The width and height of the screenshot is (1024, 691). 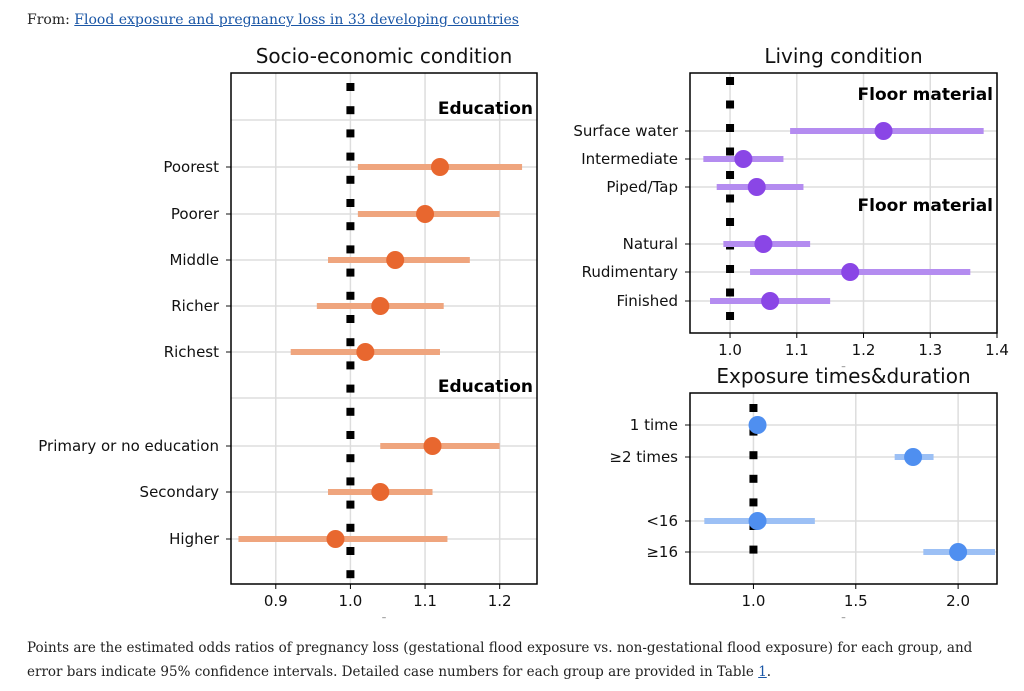 What do you see at coordinates (662, 521) in the screenshot?
I see `row-label: <16` at bounding box center [662, 521].